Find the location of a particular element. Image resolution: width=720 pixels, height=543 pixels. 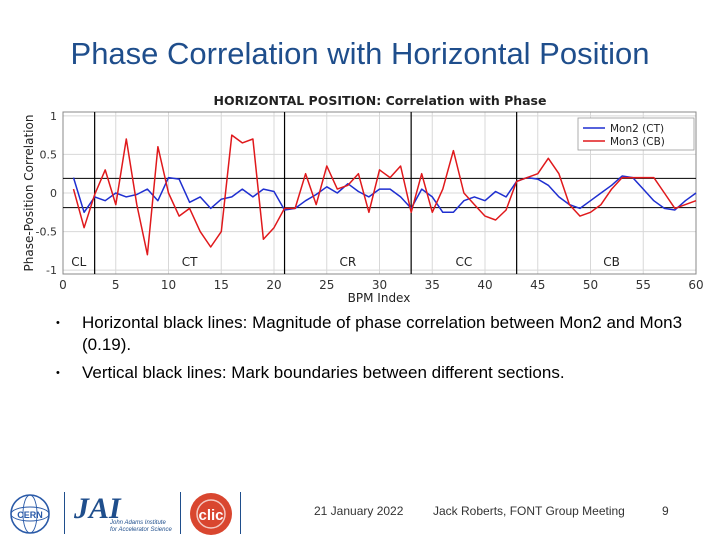

y-tick-label: 0 is located at coordinates (53, 193).